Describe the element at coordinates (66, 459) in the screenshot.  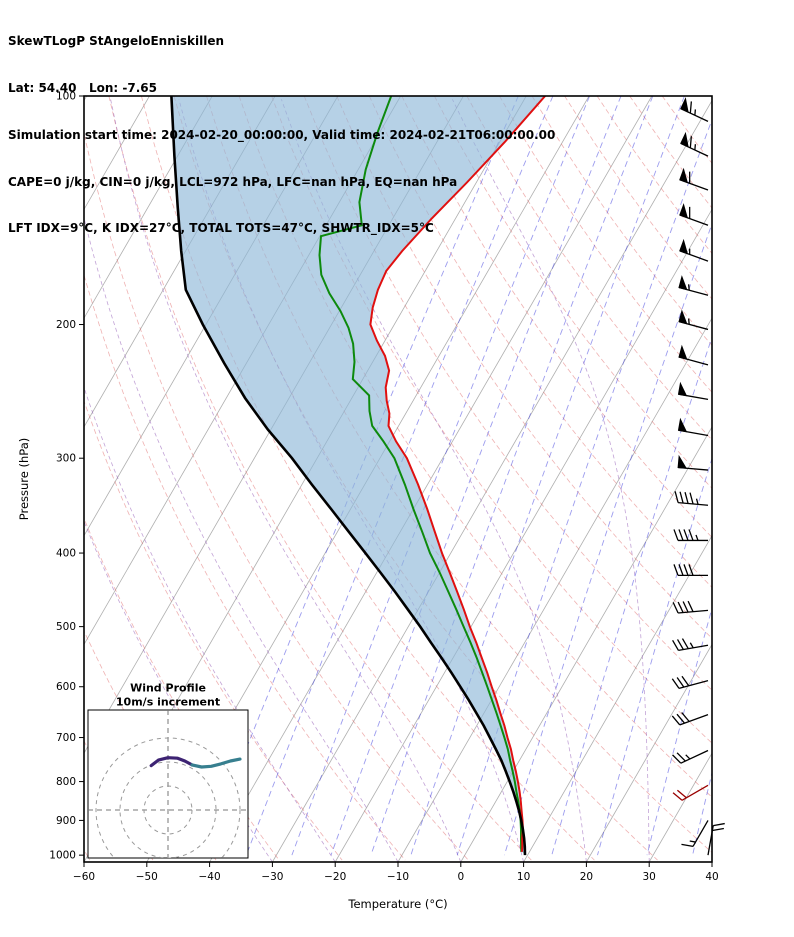
I see `y-tick-label: 300` at that location.